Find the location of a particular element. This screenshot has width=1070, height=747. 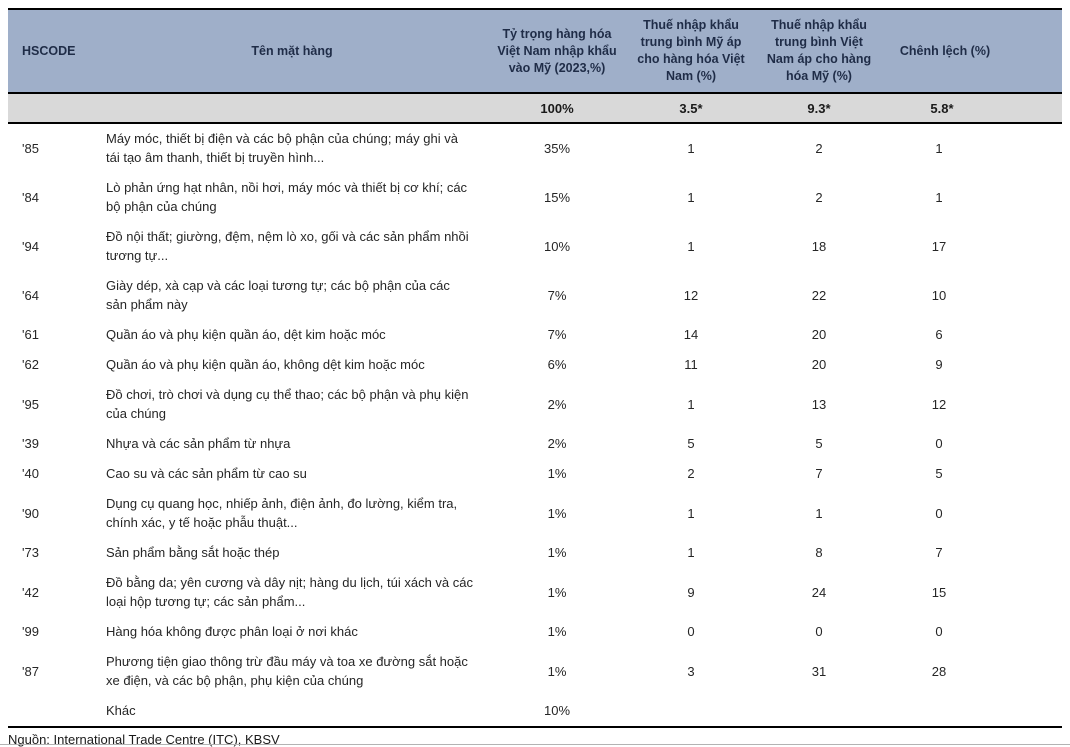

cell-hscode: '40 is located at coordinates (30, 473).